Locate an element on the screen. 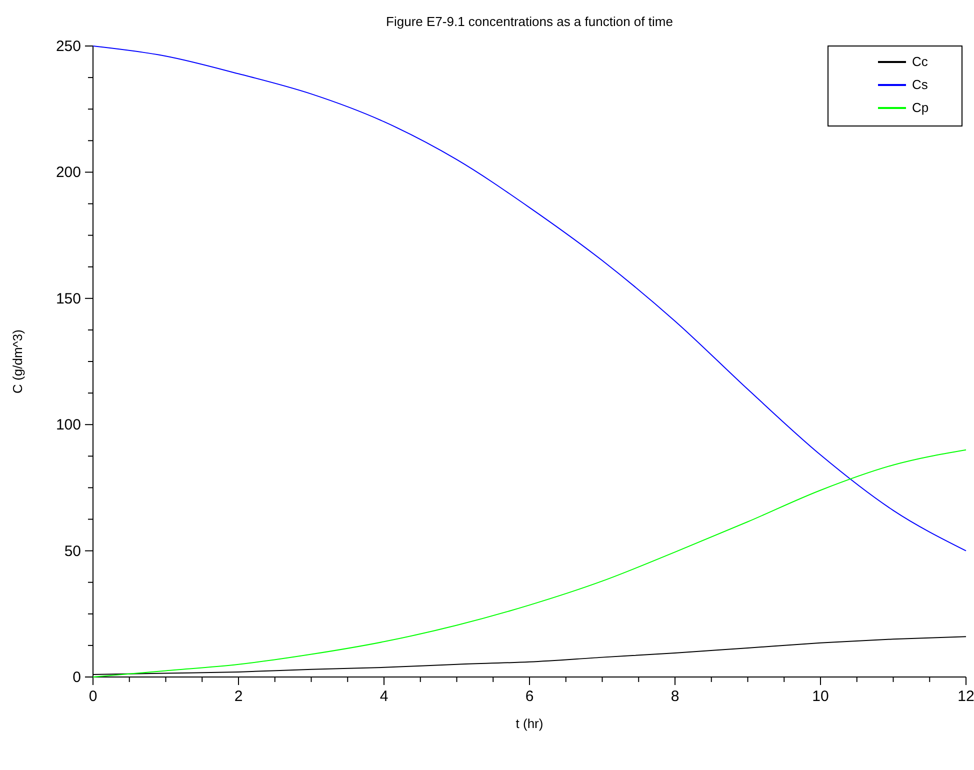 The width and height of the screenshot is (974, 770). y-axis-title: C (g/dm^3) is located at coordinates (17, 362).